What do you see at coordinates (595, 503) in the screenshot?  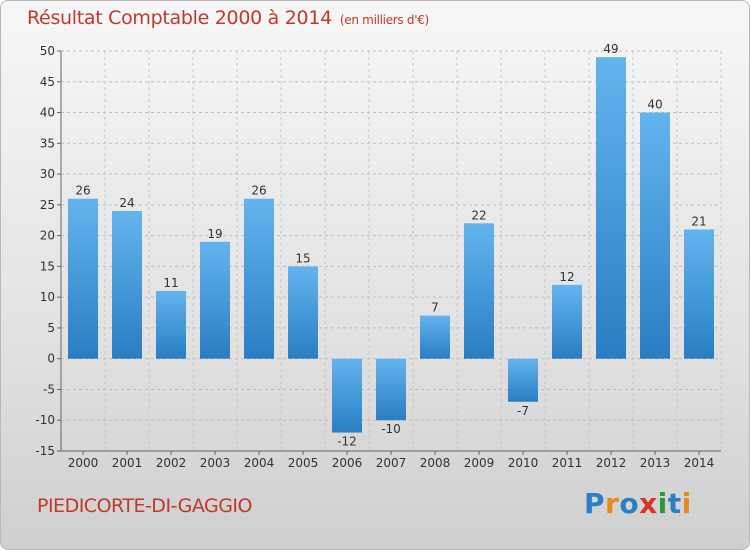 I see `logo-letter: P` at bounding box center [595, 503].